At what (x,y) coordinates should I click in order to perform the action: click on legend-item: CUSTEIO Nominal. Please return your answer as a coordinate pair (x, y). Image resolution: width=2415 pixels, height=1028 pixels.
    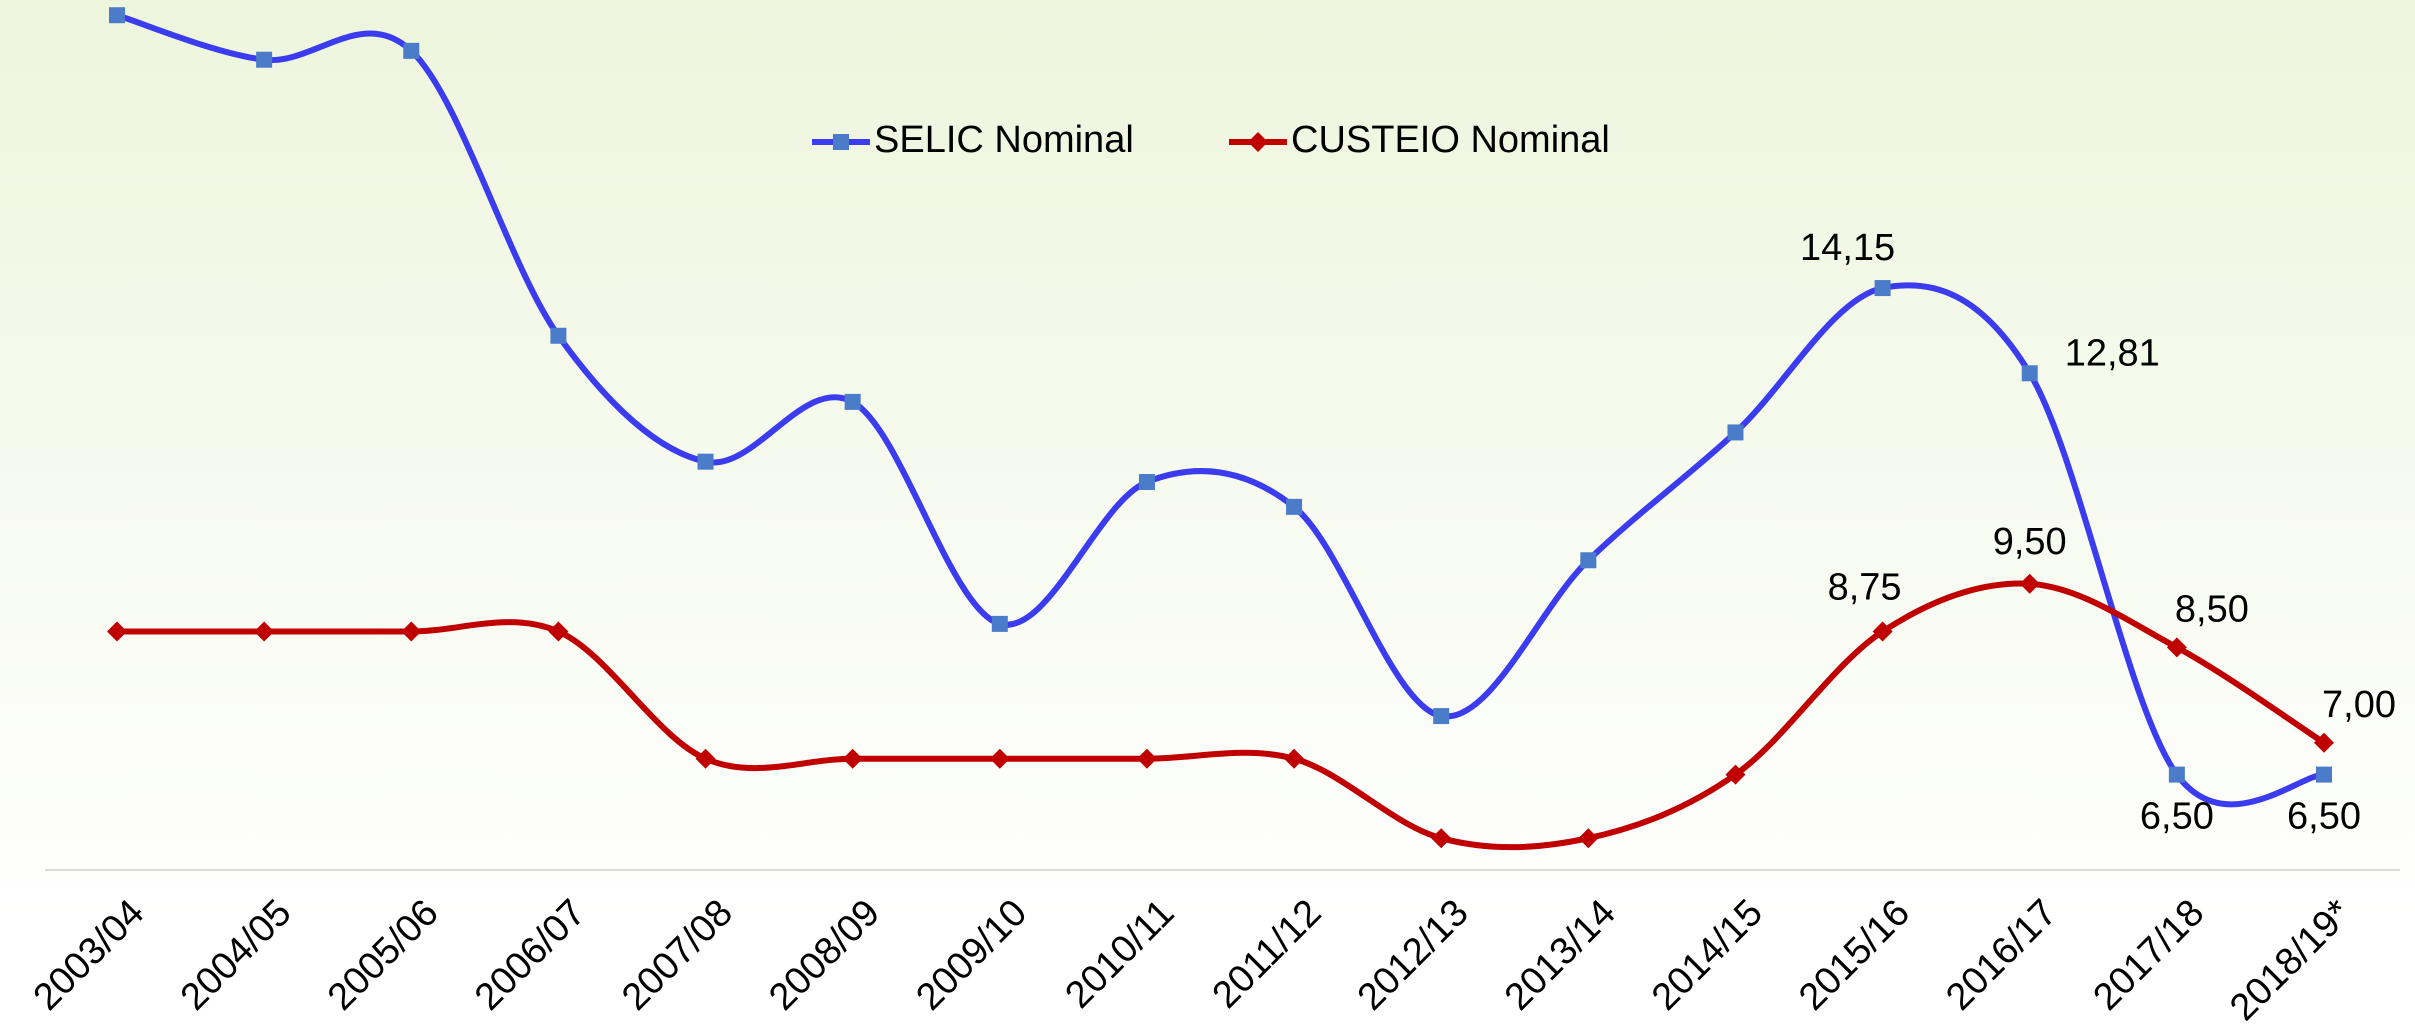
    Looking at the image, I should click on (1419, 140).